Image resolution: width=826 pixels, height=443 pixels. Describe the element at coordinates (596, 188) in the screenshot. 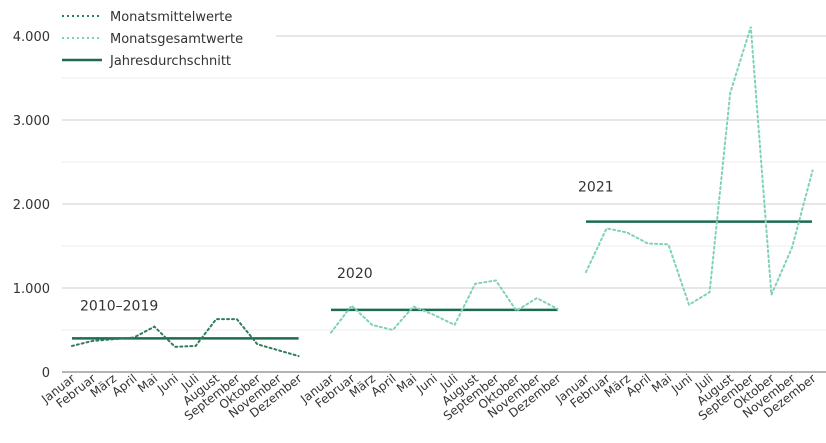

I see `period-label: 2021` at that location.